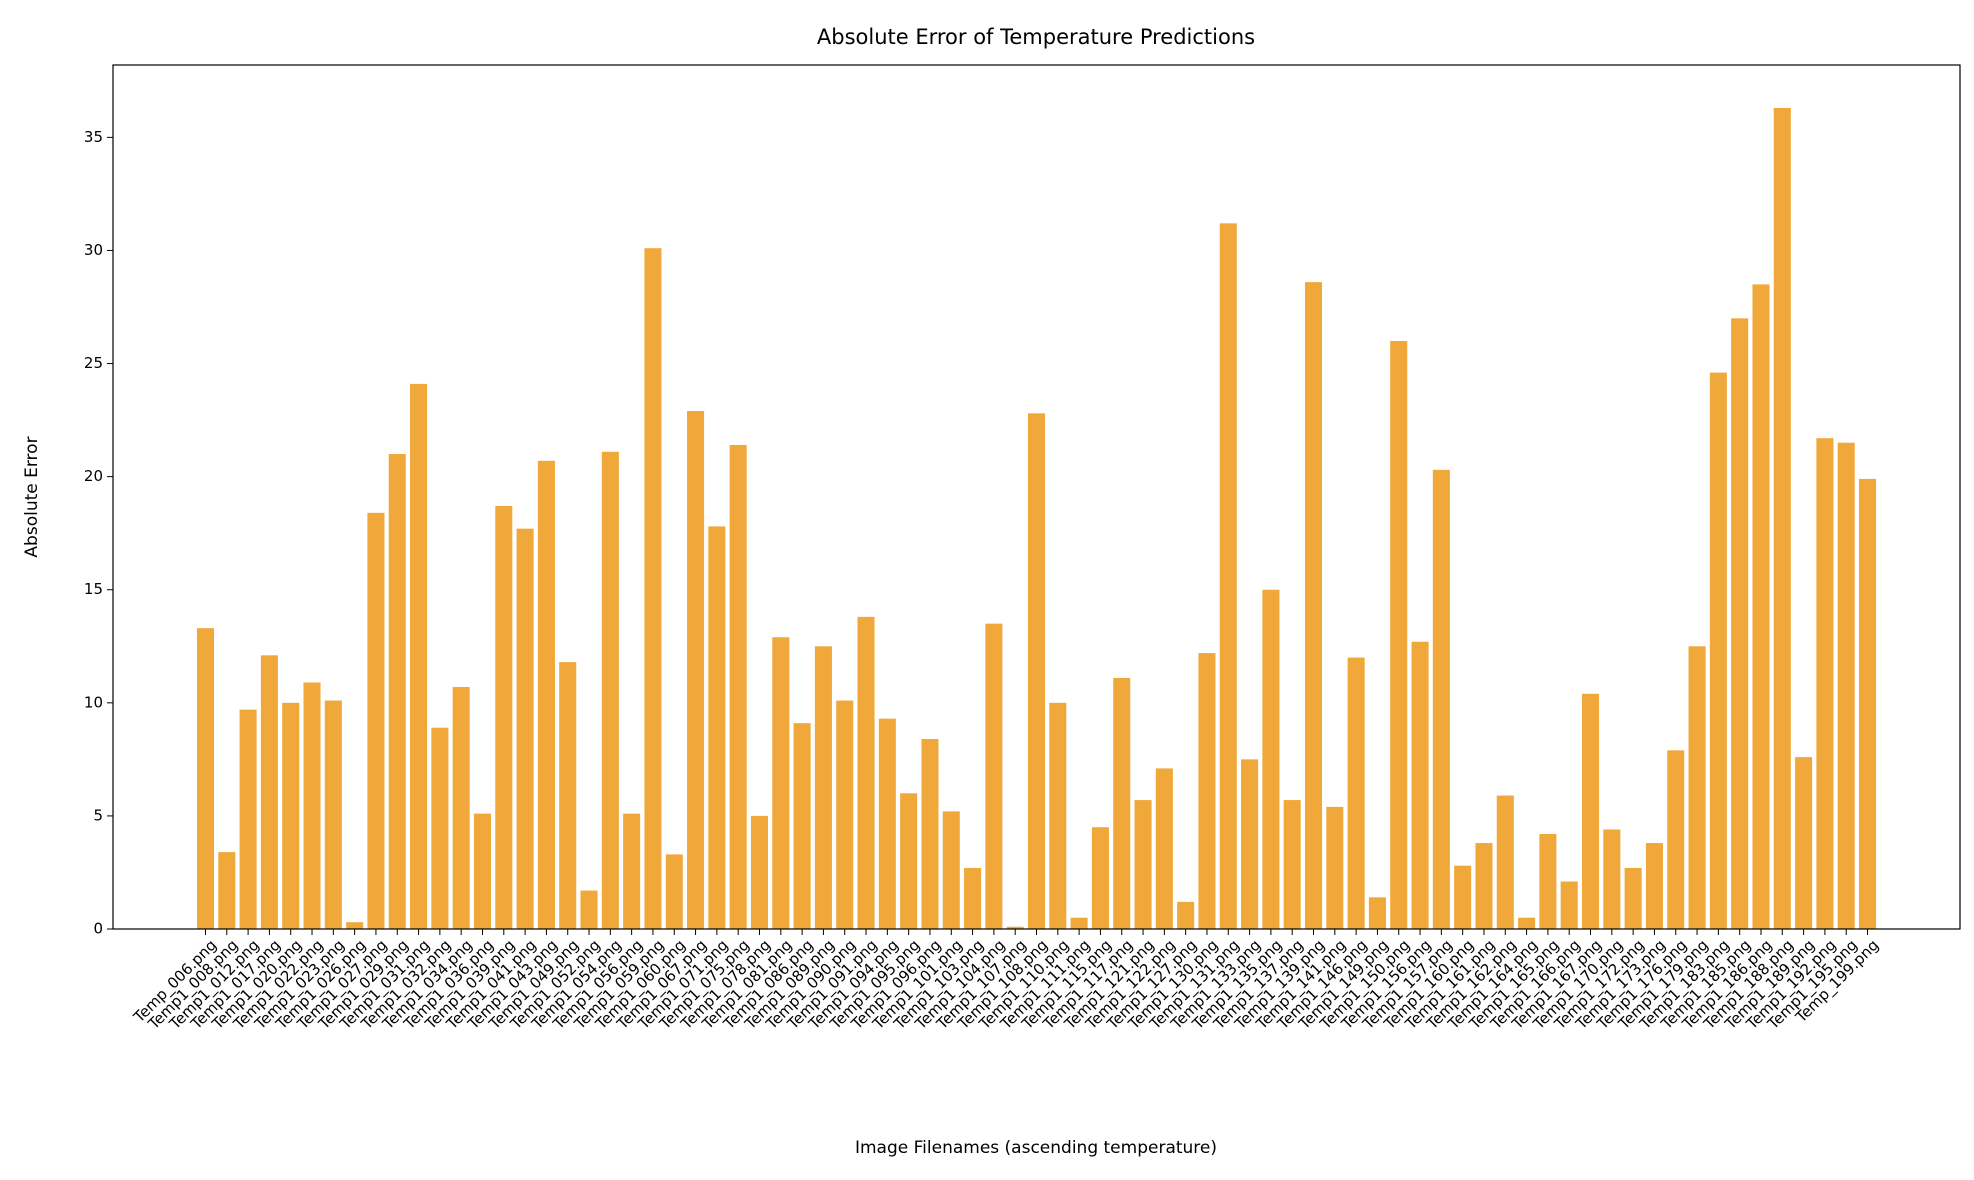 Image resolution: width=1974 pixels, height=1180 pixels. I want to click on y-tick-label: 30, so click(93, 250).